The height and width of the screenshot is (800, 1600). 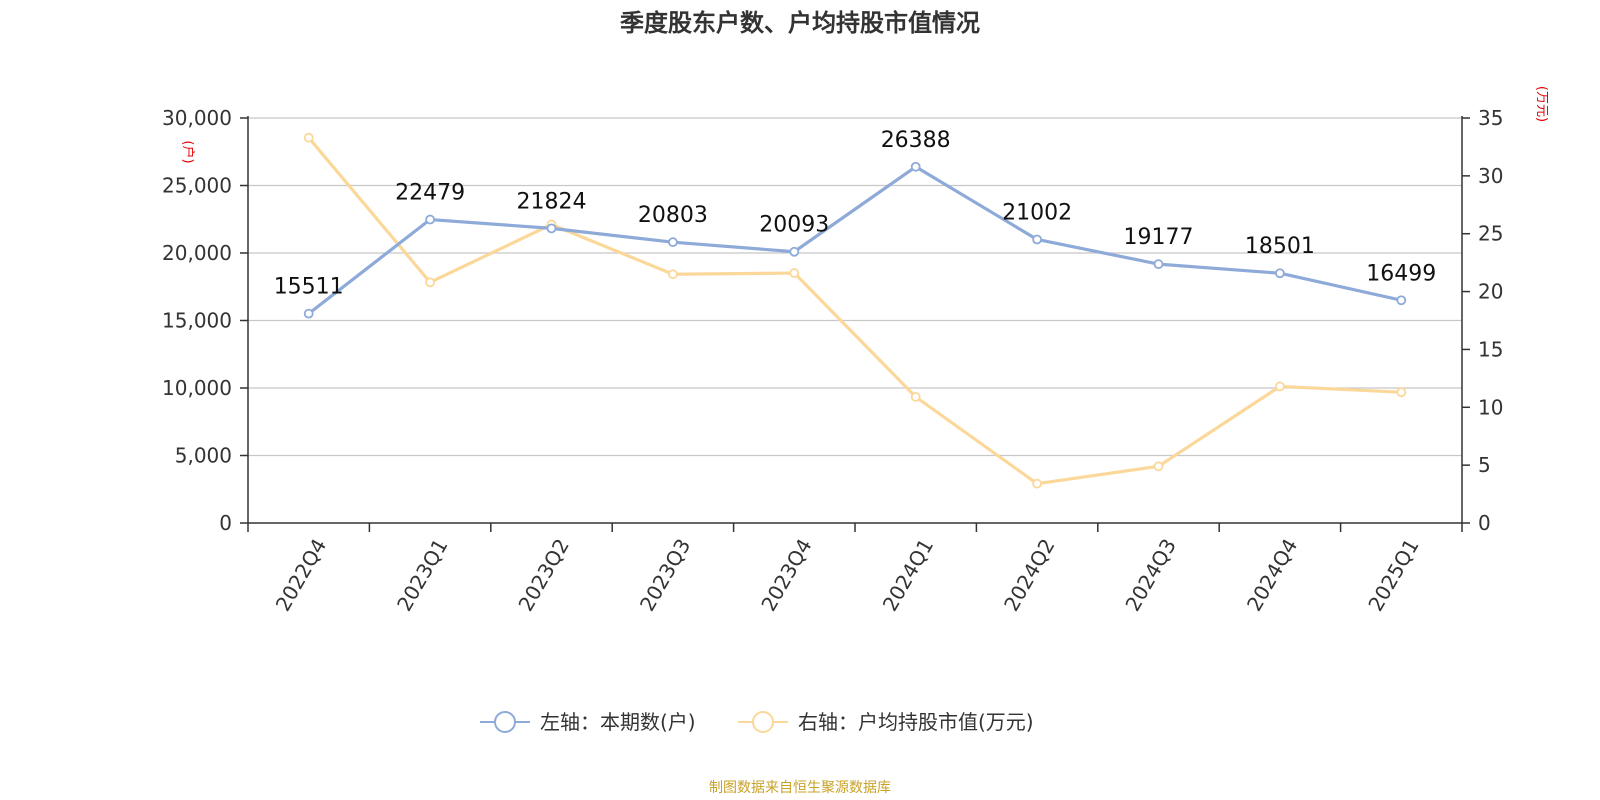 What do you see at coordinates (1159, 237) in the screenshot?
I see `data-label: 19177` at bounding box center [1159, 237].